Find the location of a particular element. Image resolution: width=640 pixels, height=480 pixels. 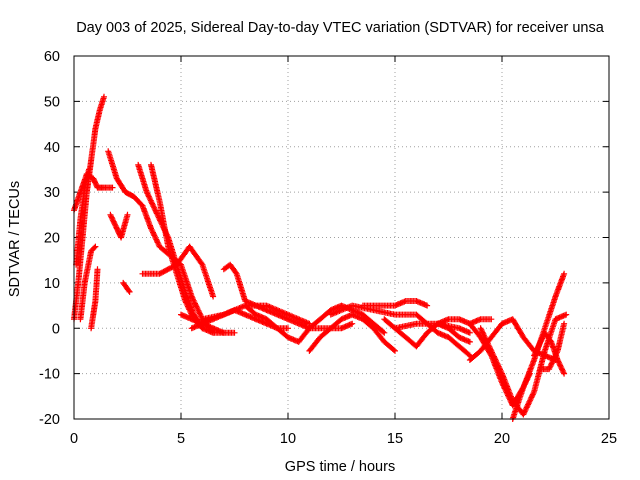

x-axis-label: GPS time / hours is located at coordinates (340, 467).